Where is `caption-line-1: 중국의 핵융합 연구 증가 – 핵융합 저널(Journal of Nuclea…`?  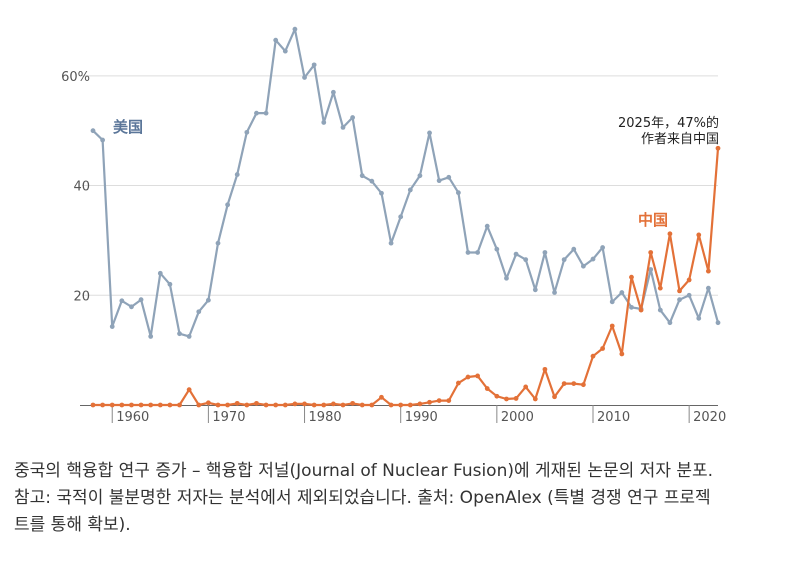 caption-line-1: 중국의 핵융합 연구 증가 – 핵융합 저널(Journal of Nuclea… is located at coordinates (364, 471).